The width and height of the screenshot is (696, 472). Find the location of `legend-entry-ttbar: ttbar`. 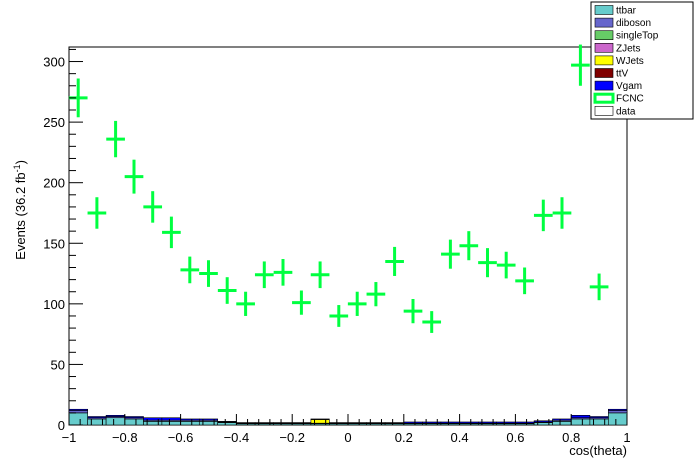

legend-entry-ttbar: ttbar is located at coordinates (615, 11).